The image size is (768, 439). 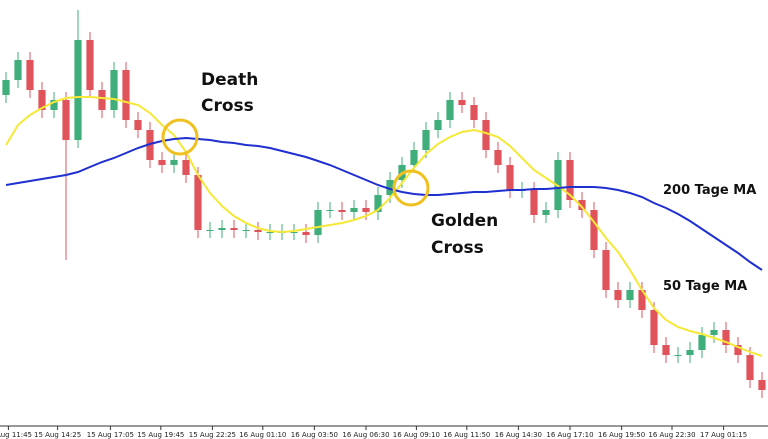 I want to click on x-tick-label: 15 Aug 11:45, so click(x=16, y=435).